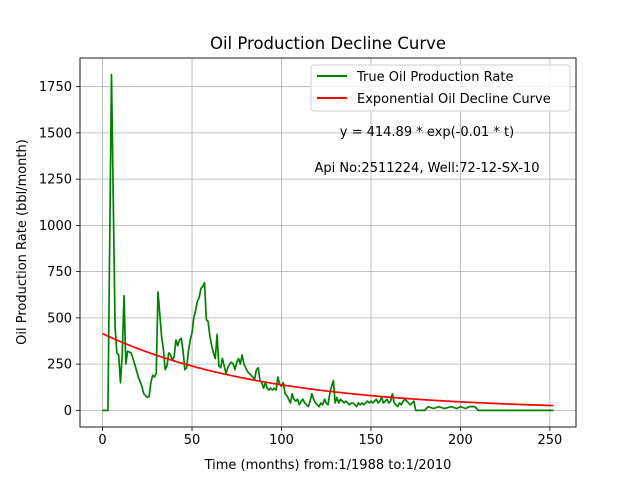 This screenshot has width=640, height=480. Describe the element at coordinates (328, 369) in the screenshot. I see `series-exponential-oil-decline-curve` at that location.